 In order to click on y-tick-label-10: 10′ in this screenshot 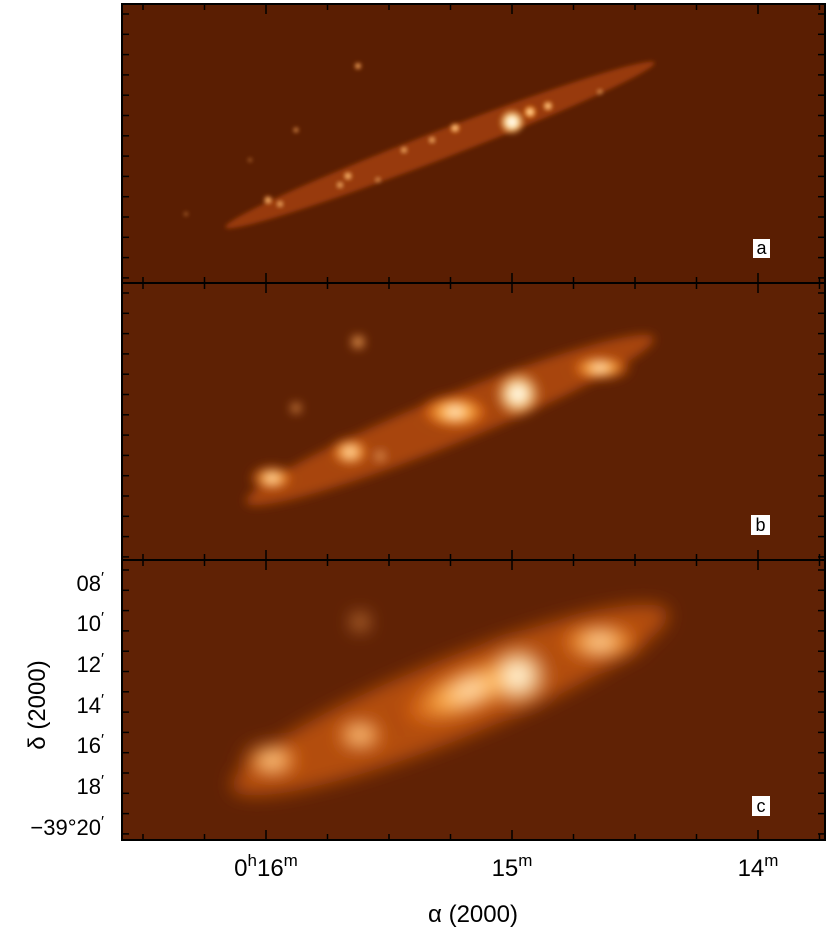, I will do `click(90, 623)`.